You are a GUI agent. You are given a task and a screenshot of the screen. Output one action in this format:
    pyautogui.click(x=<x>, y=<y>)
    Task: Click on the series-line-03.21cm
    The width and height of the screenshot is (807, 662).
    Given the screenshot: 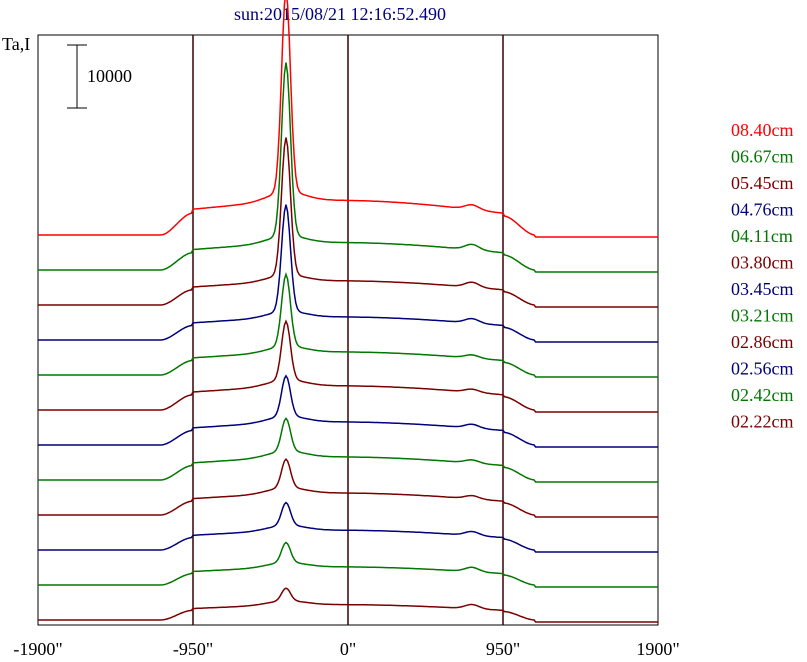 What is the action you would take?
    pyautogui.click(x=348, y=450)
    